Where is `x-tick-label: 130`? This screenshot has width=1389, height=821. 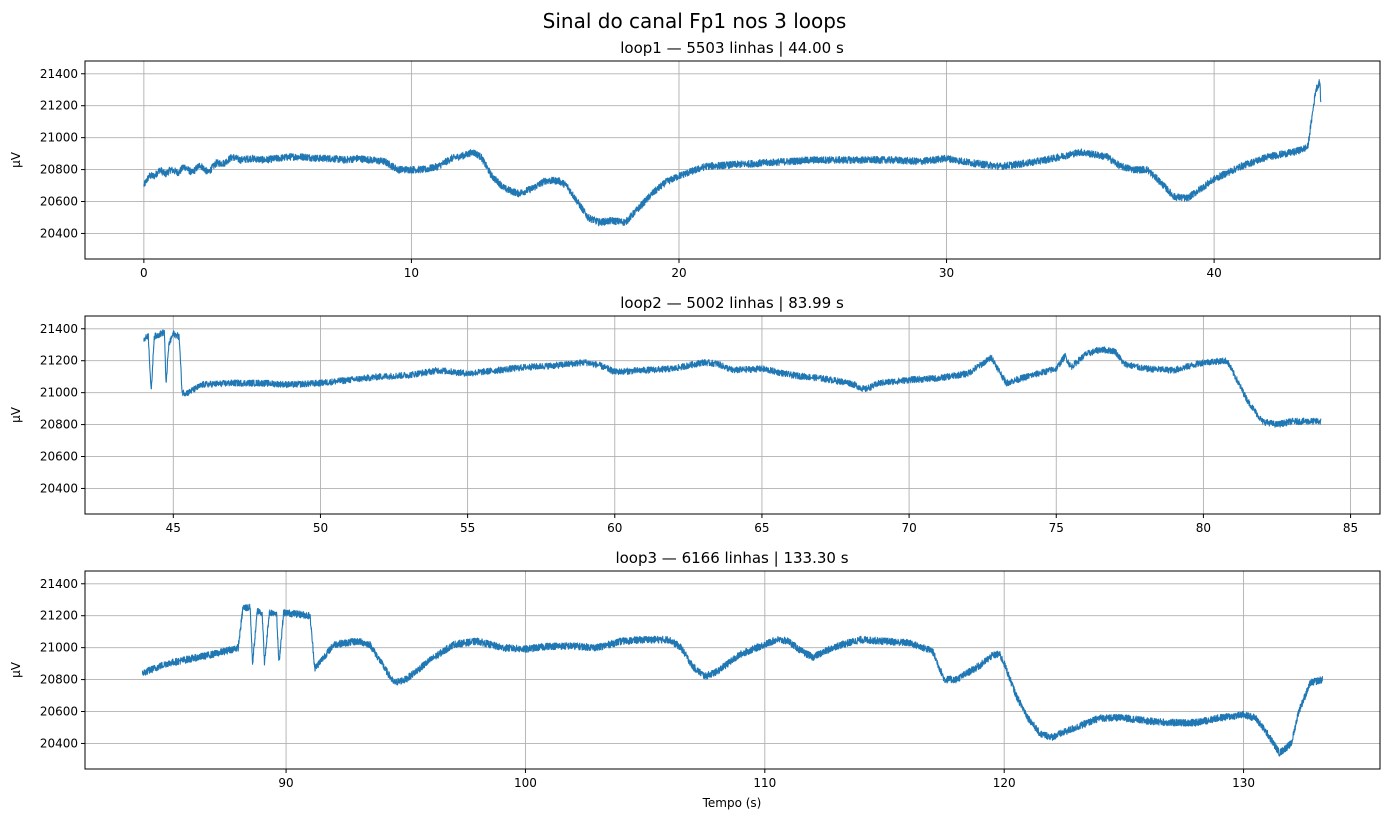
x-tick-label: 130 is located at coordinates (1243, 783).